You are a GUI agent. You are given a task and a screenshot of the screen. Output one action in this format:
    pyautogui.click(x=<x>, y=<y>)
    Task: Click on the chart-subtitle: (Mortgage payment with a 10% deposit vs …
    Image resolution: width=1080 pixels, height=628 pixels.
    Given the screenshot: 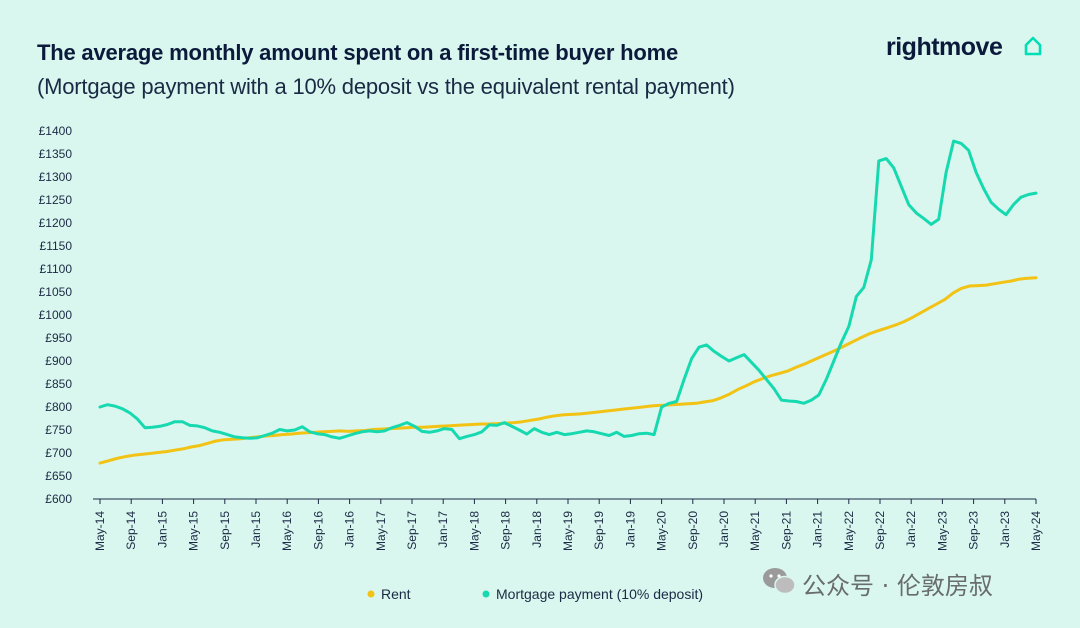 What is the action you would take?
    pyautogui.click(x=386, y=86)
    